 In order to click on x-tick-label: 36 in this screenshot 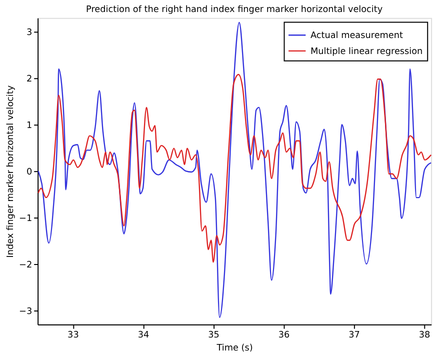, I will do `click(284, 335)`.